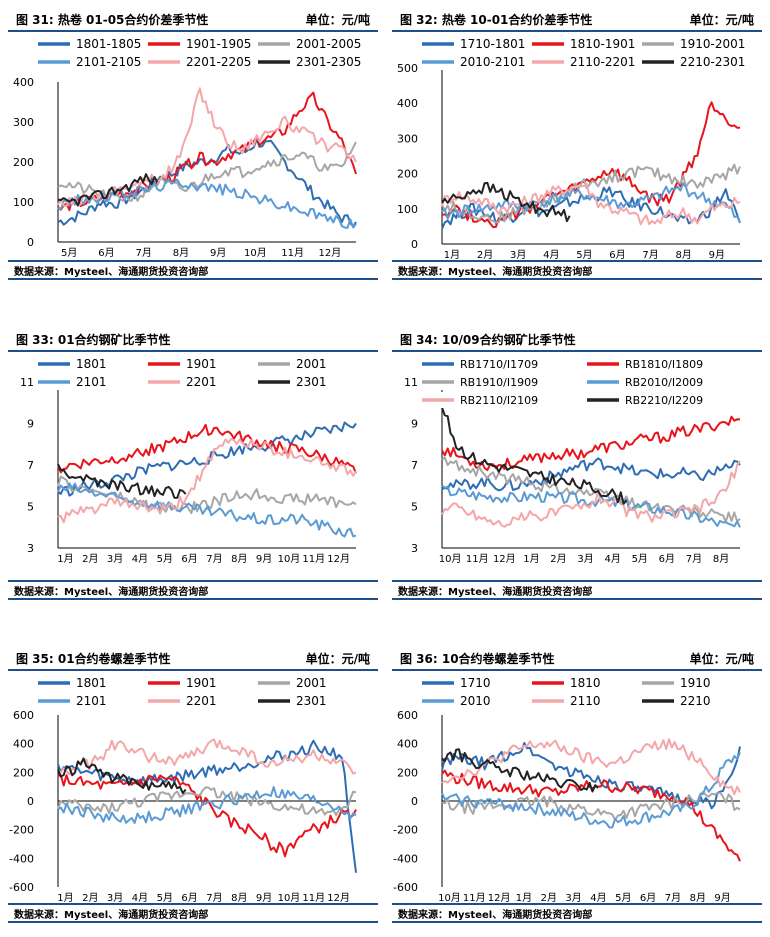  Describe the element at coordinates (23, 82) in the screenshot. I see `y-tick-label: 400` at that location.